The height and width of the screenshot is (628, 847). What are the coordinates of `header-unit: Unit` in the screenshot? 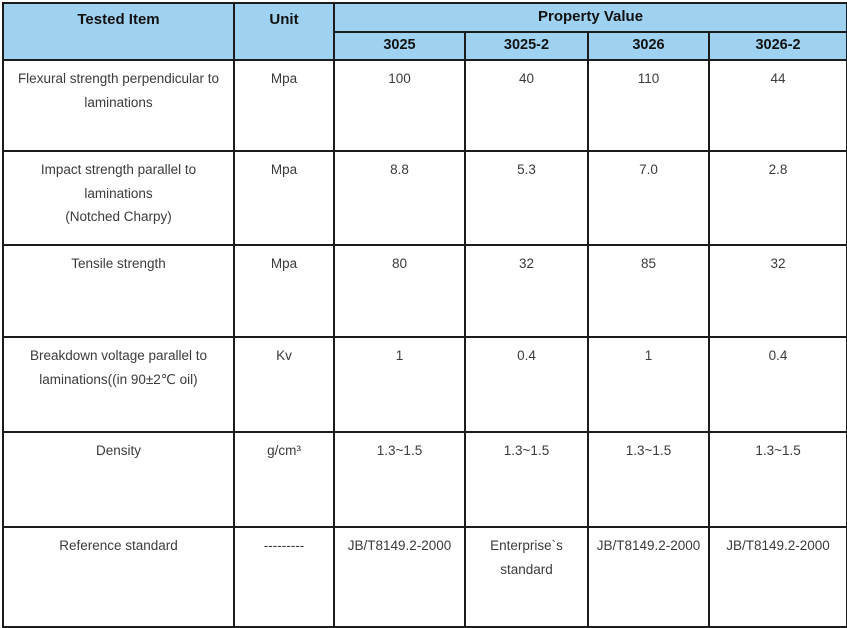 It's located at (284, 31).